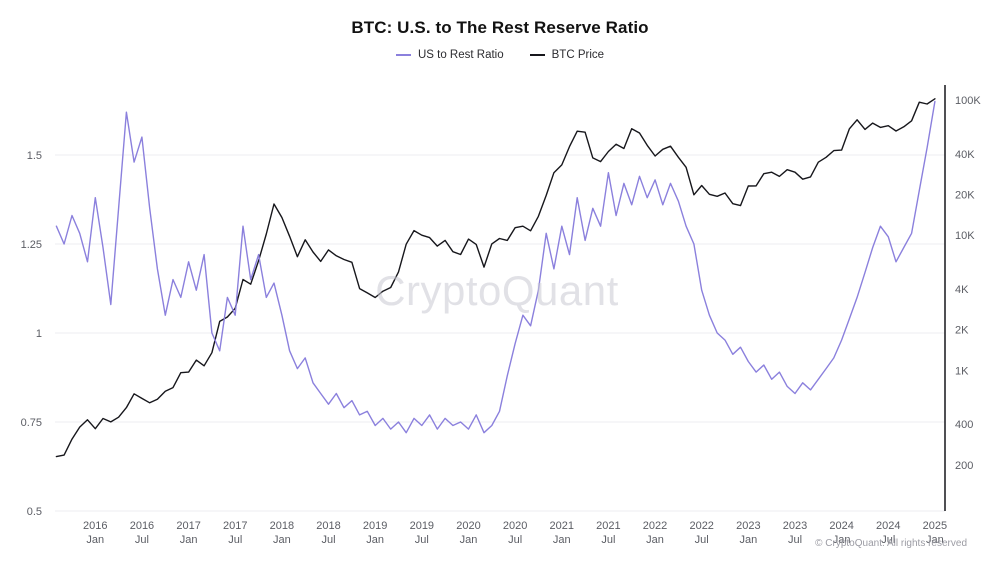 This screenshot has width=1000, height=563. I want to click on chart-title: BTC: U.S. to The Rest Reserve Ratio, so click(500, 27).